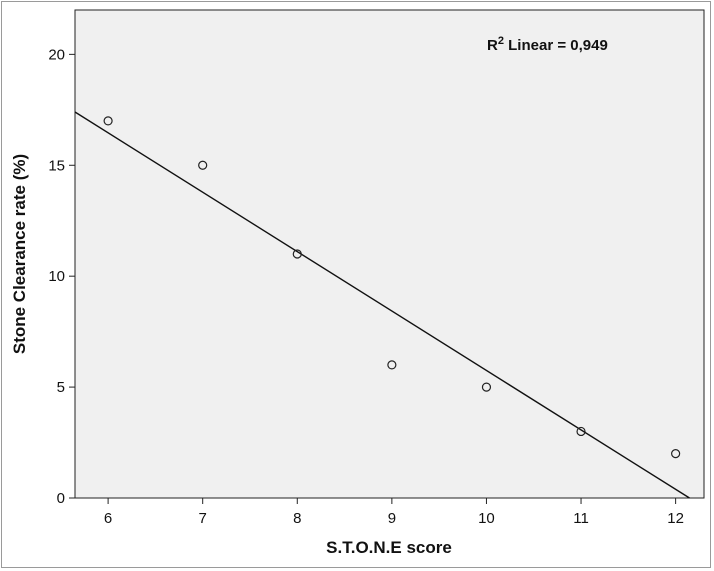 The height and width of the screenshot is (571, 714). Describe the element at coordinates (501, 41) in the screenshot. I see `r-sup: 2` at that location.